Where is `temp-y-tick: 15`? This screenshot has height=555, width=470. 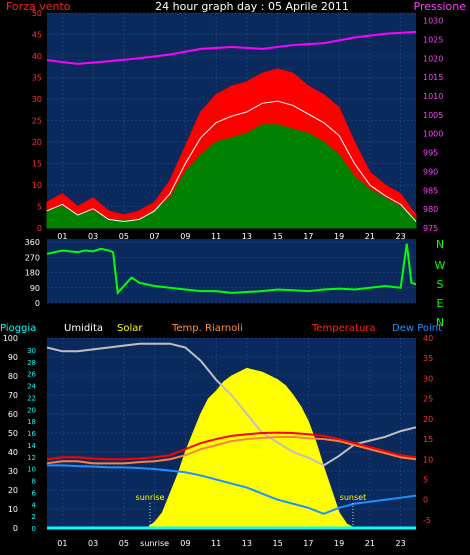 temp-y-tick: 15 is located at coordinates (428, 439).